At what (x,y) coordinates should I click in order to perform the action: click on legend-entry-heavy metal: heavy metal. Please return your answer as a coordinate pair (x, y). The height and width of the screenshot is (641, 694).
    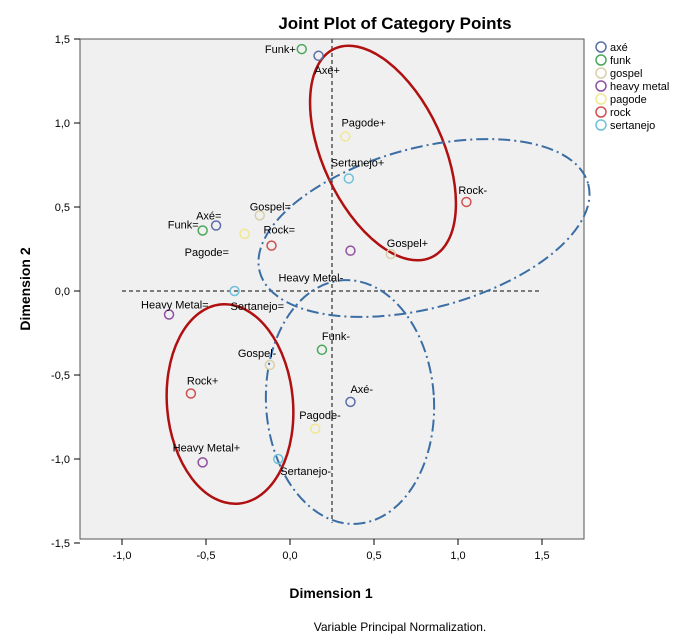
    Looking at the image, I should click on (639, 87).